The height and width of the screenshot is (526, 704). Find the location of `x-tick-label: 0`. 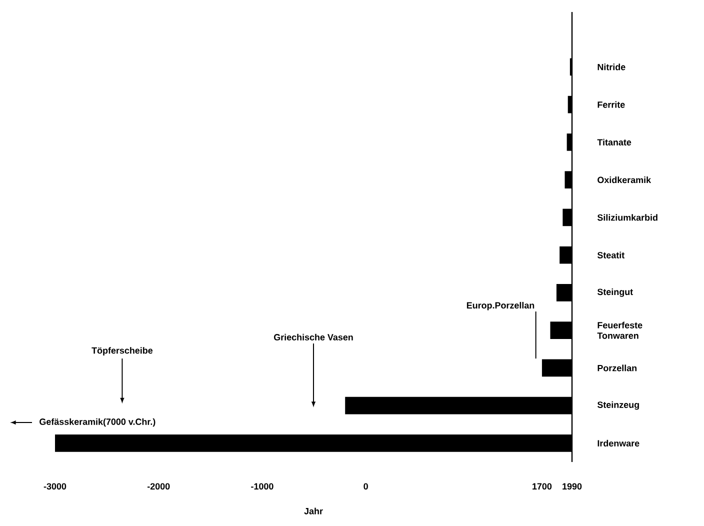

x-tick-label: 0 is located at coordinates (366, 486).